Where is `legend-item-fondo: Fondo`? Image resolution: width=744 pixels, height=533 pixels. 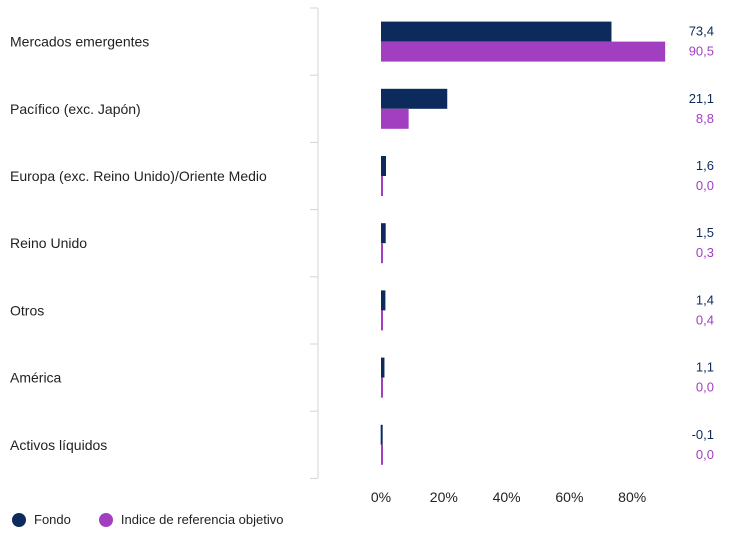 legend-item-fondo: Fondo is located at coordinates (41, 519).